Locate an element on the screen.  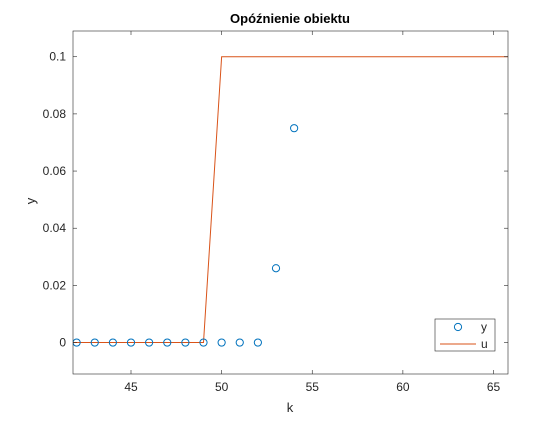
x-tick-label: 50 is located at coordinates (222, 387).